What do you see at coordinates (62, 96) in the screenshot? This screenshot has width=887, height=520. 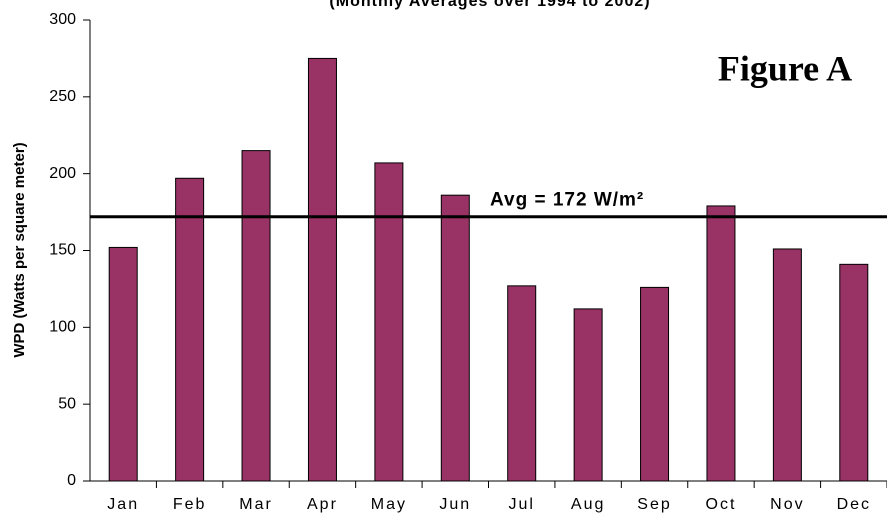 I see `y-tick-label: 250` at bounding box center [62, 96].